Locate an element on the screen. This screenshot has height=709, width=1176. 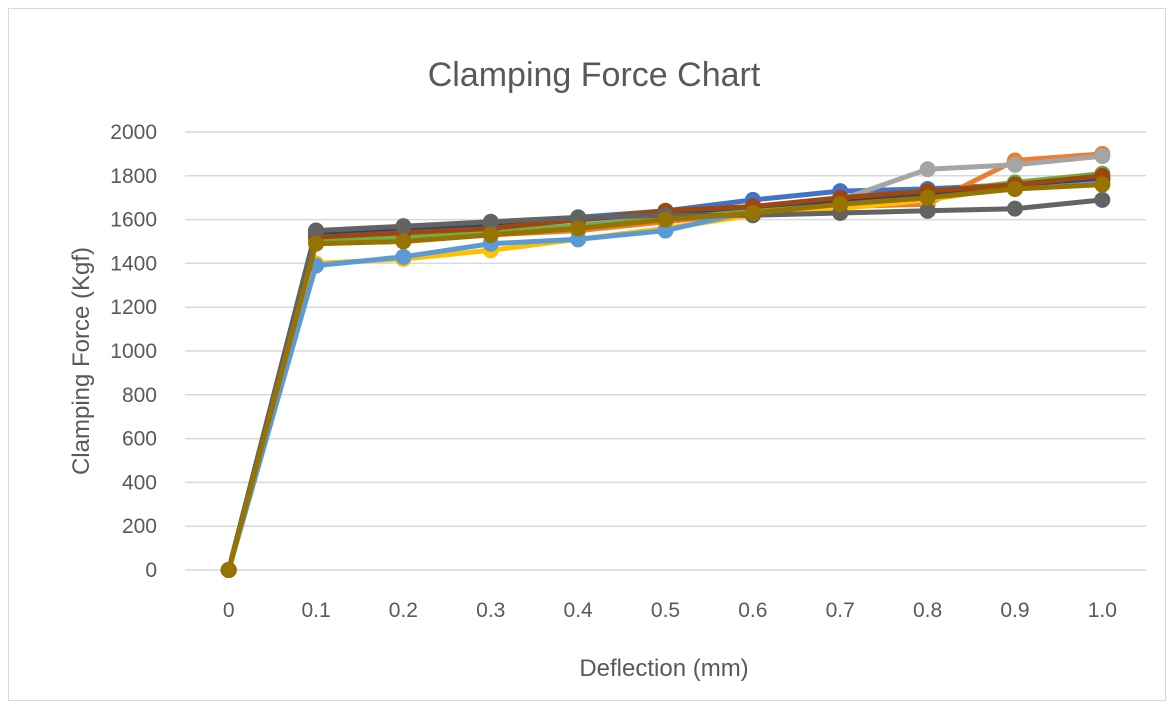
x-axis-label: Deflection (mm) is located at coordinates (663, 668).